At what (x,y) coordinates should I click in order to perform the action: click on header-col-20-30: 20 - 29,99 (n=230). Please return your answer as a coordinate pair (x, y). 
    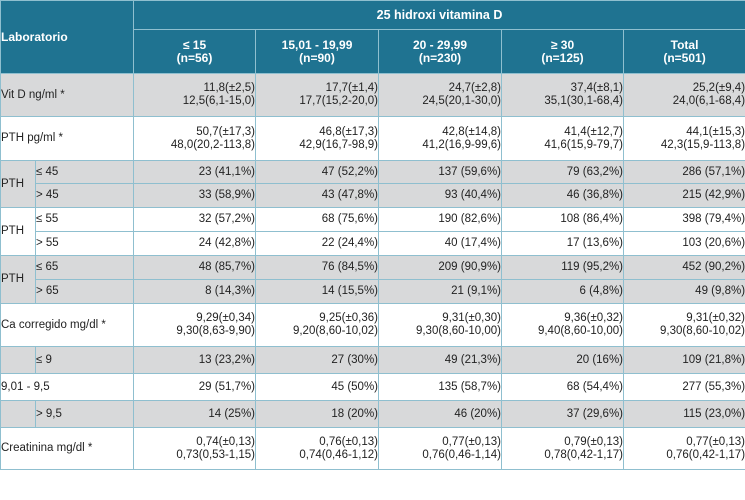
    Looking at the image, I should click on (440, 51).